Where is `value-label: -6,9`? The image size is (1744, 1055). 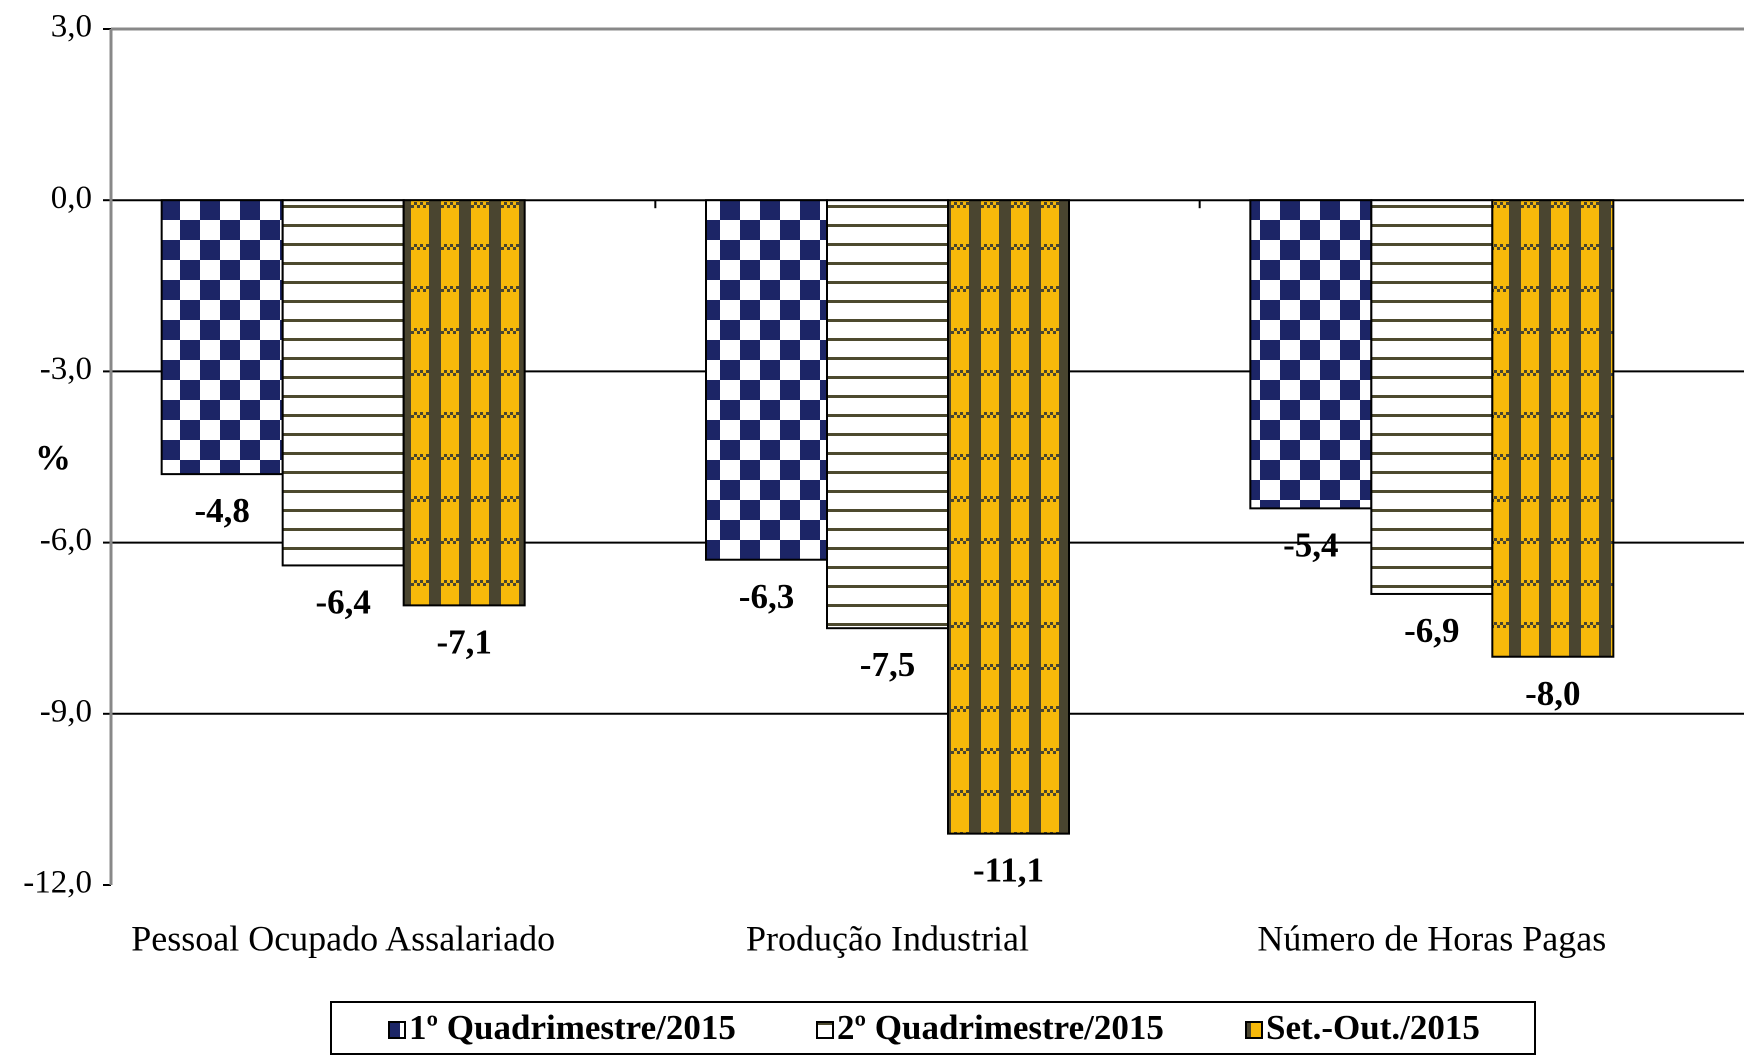 value-label: -6,9 is located at coordinates (1431, 630).